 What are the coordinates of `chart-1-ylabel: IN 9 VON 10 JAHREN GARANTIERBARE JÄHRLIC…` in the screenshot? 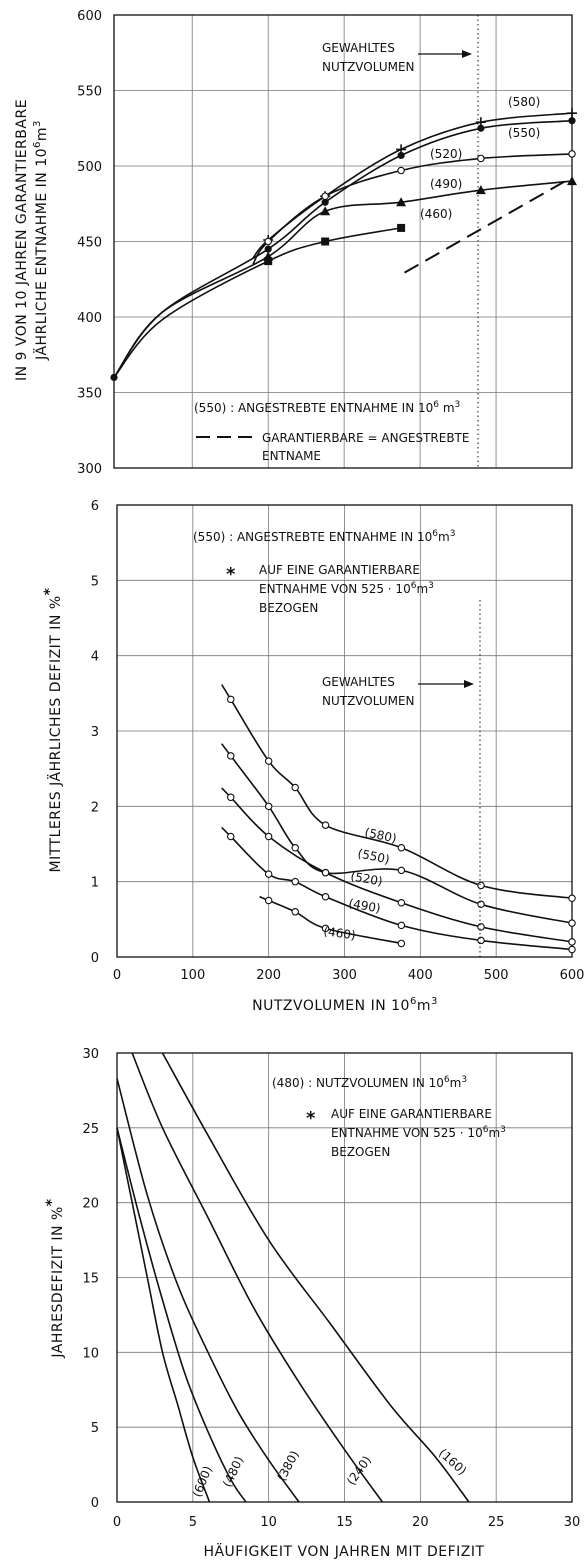 It's located at (32, 240).